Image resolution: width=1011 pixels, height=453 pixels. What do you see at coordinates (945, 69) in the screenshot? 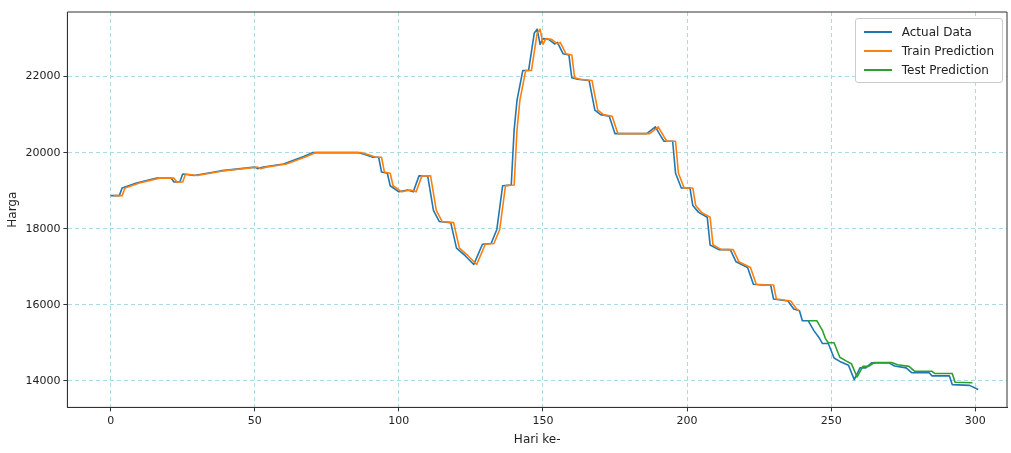
I see `legend-label: Test Prediction` at bounding box center [945, 69].